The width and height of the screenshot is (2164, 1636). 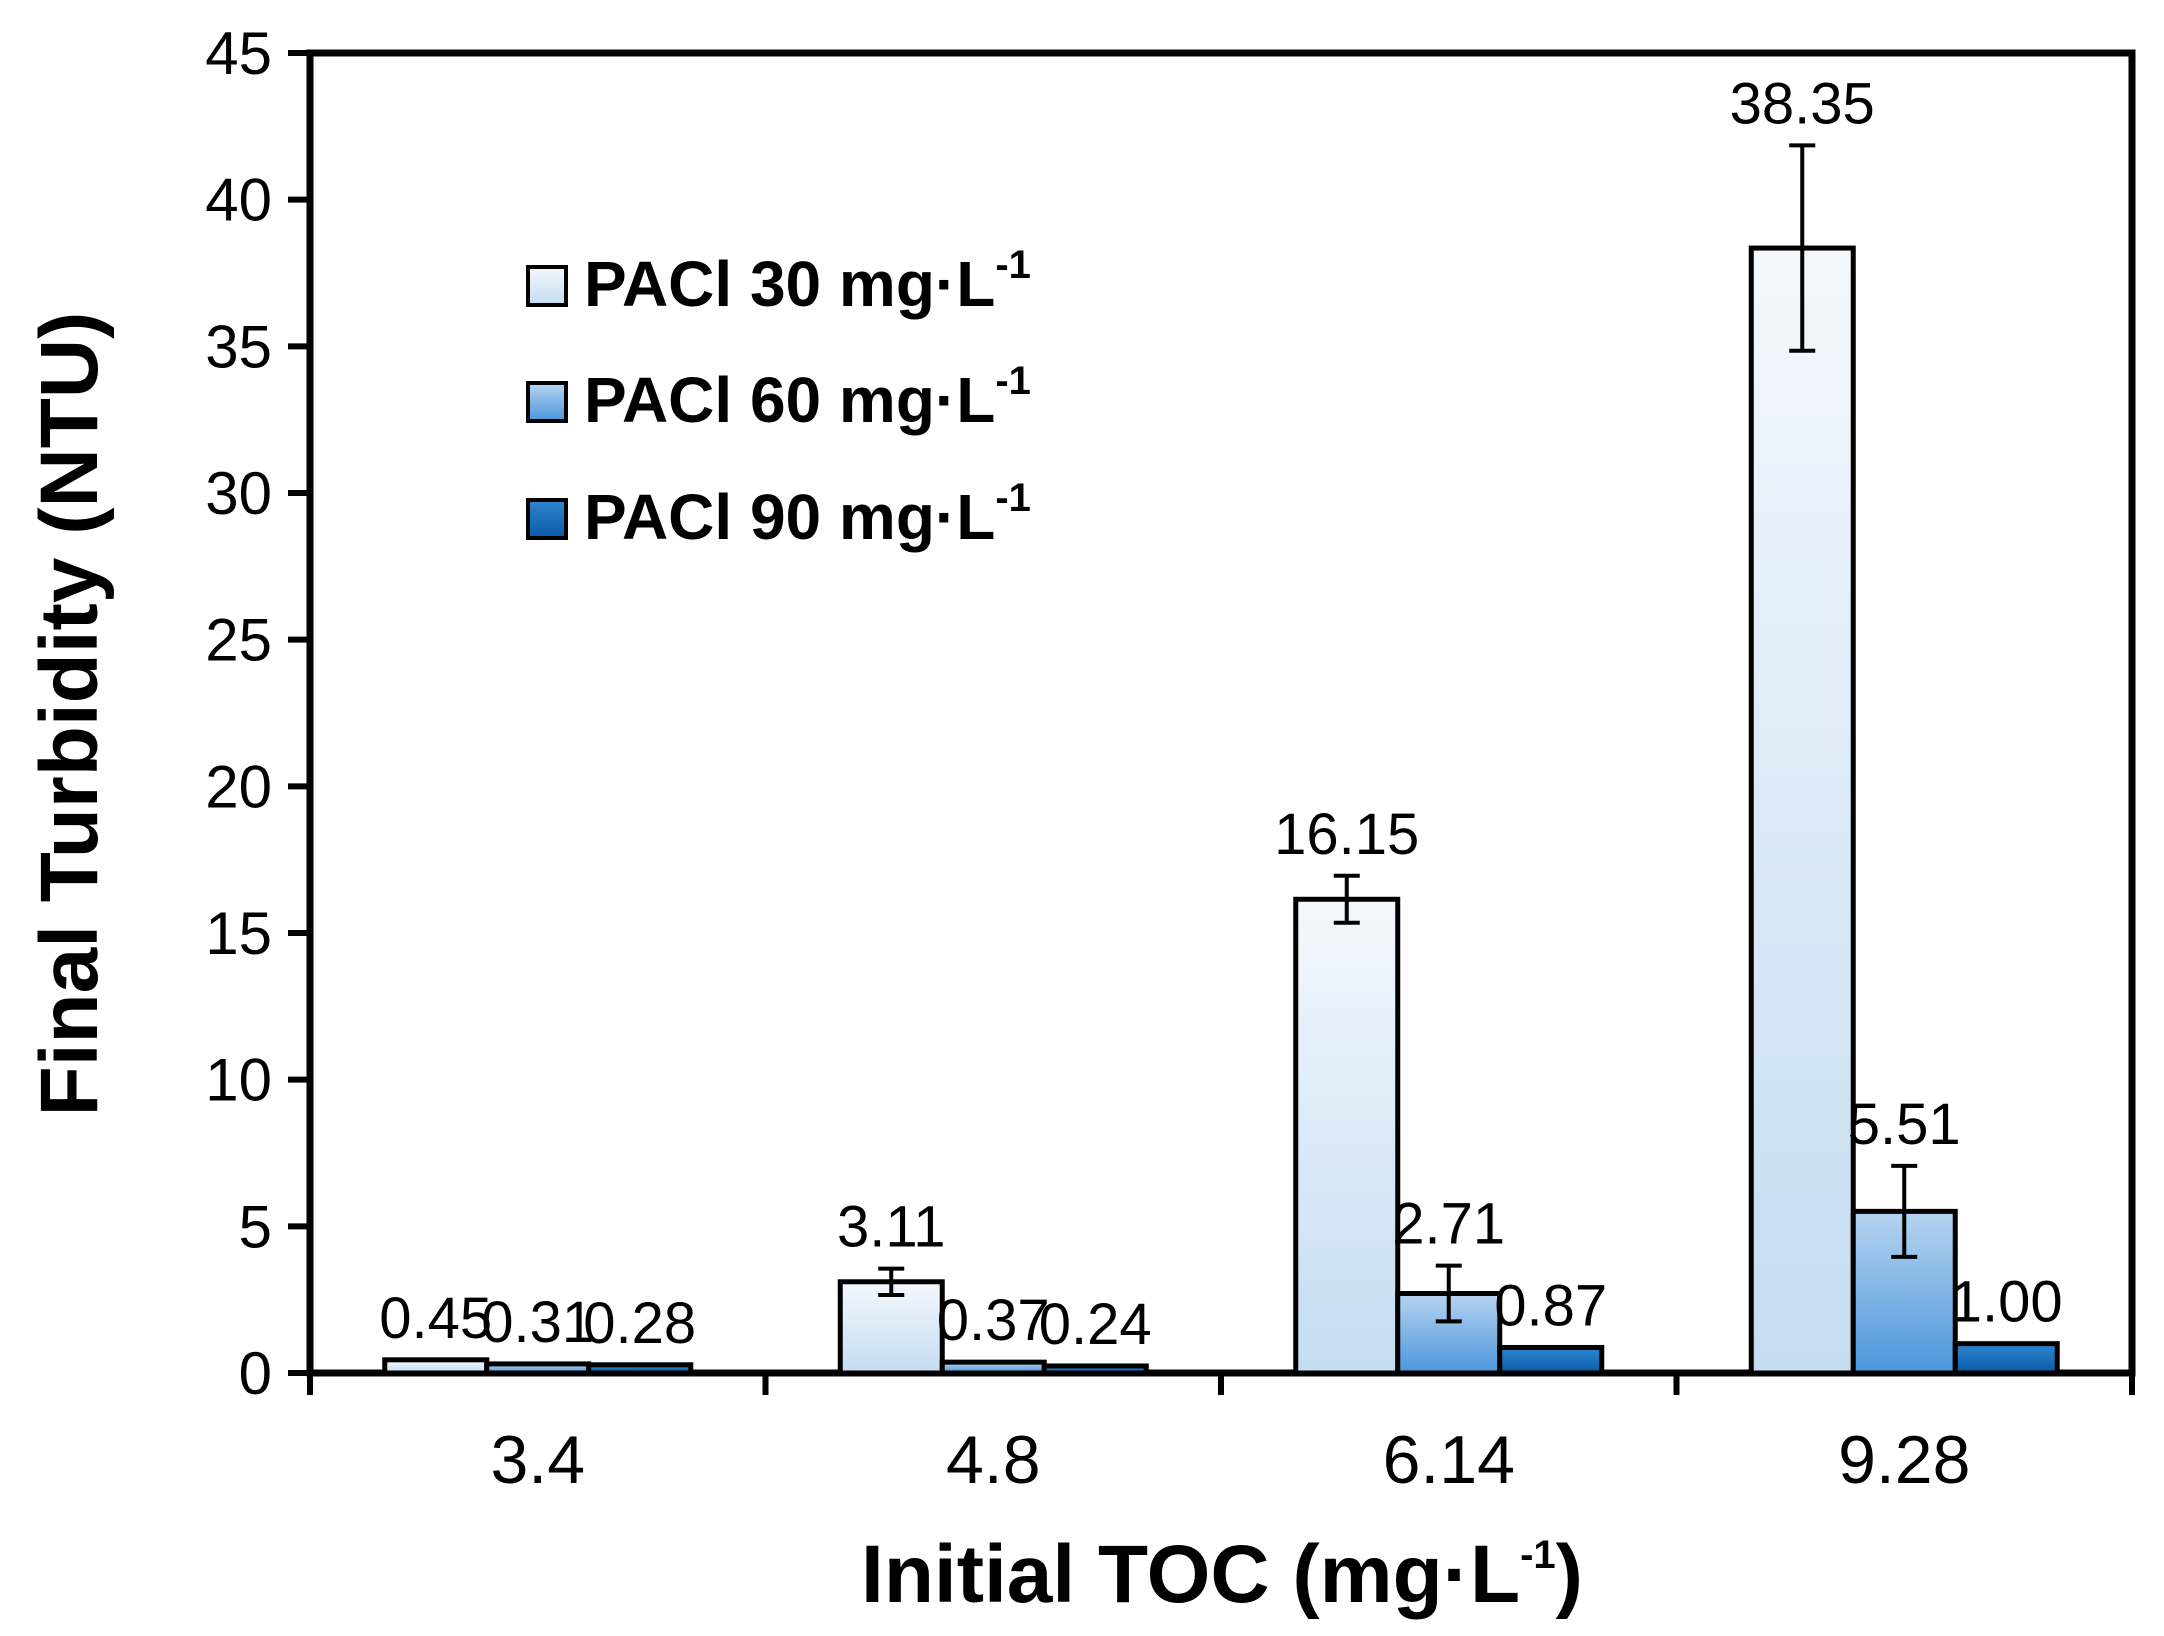 What do you see at coordinates (238, 346) in the screenshot?
I see `y-tick-label: 35` at bounding box center [238, 346].